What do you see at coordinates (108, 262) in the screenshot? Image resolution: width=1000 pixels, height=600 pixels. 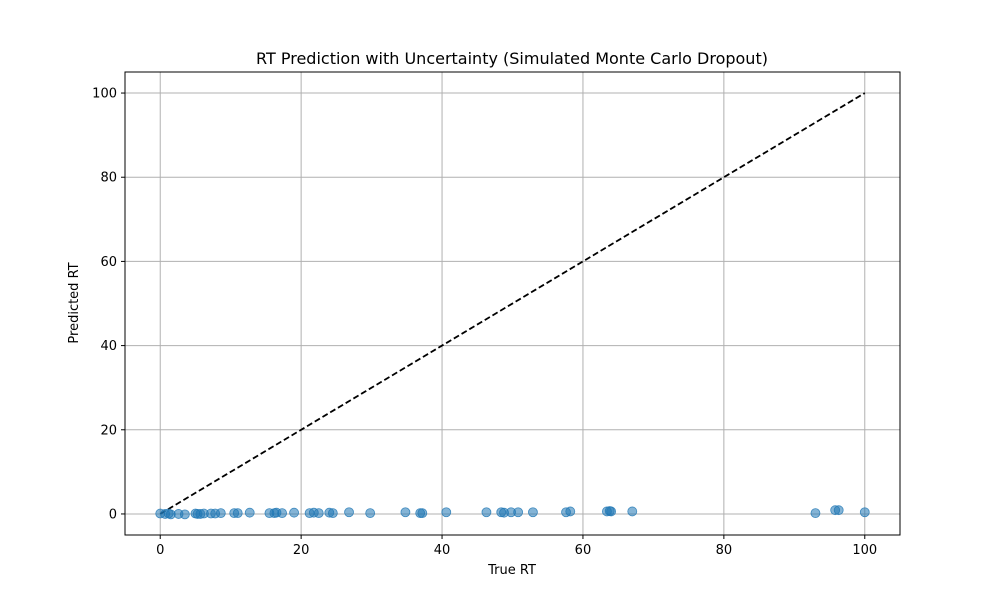 I see `y-tick-label: 60` at bounding box center [108, 262].